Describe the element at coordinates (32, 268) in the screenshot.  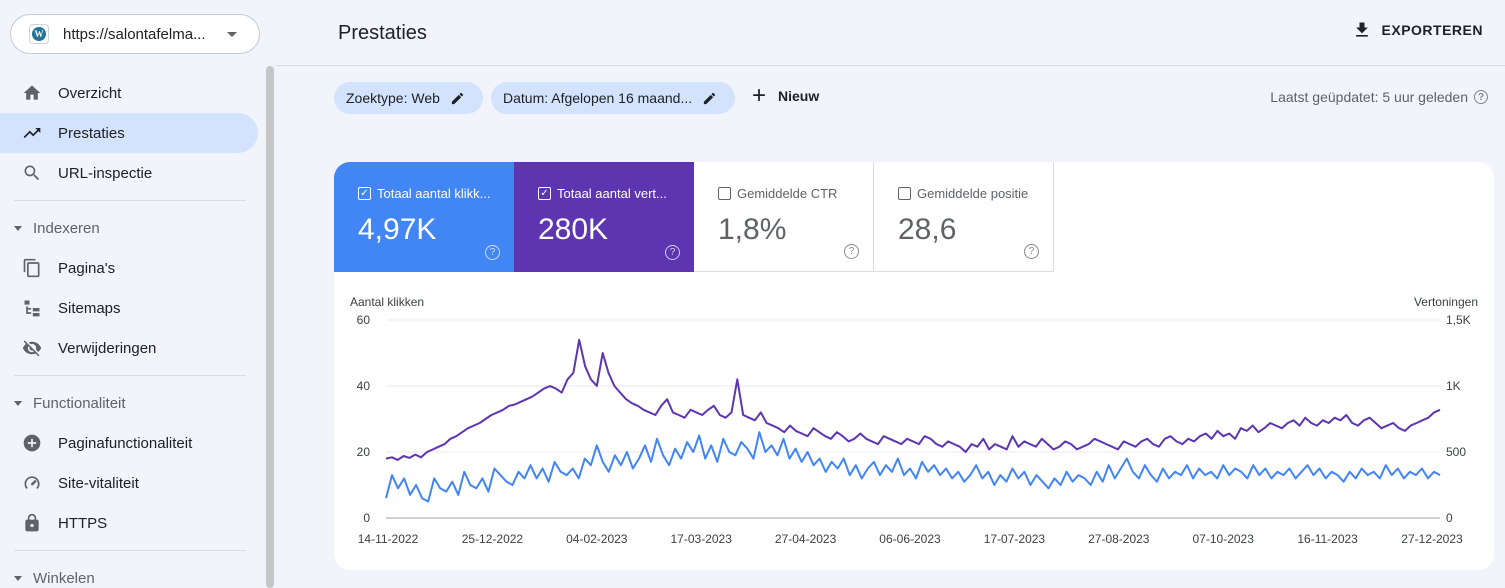
I see `pages-icon` at that location.